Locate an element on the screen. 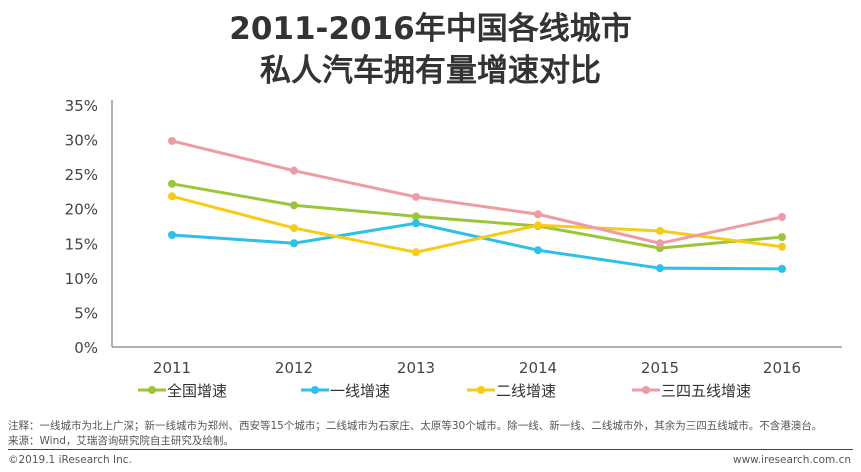 Image resolution: width=861 pixels, height=472 pixels. x-tick-label: 2014 is located at coordinates (538, 368).